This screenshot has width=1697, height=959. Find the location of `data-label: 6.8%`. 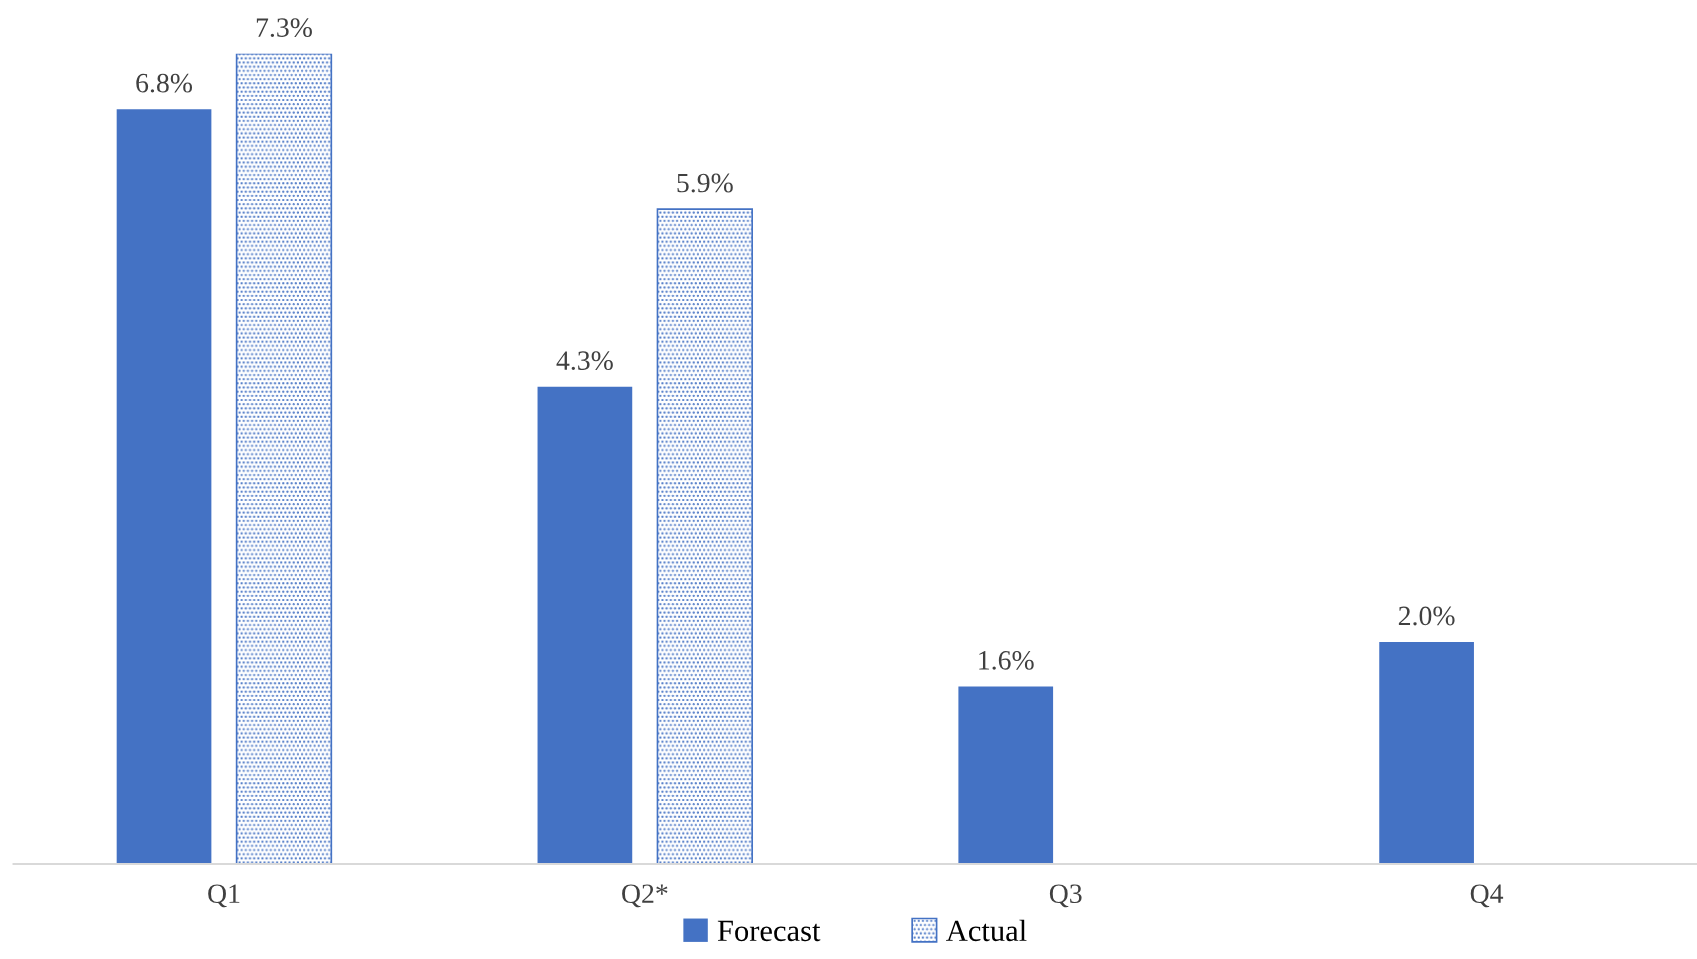

data-label: 6.8% is located at coordinates (164, 83).